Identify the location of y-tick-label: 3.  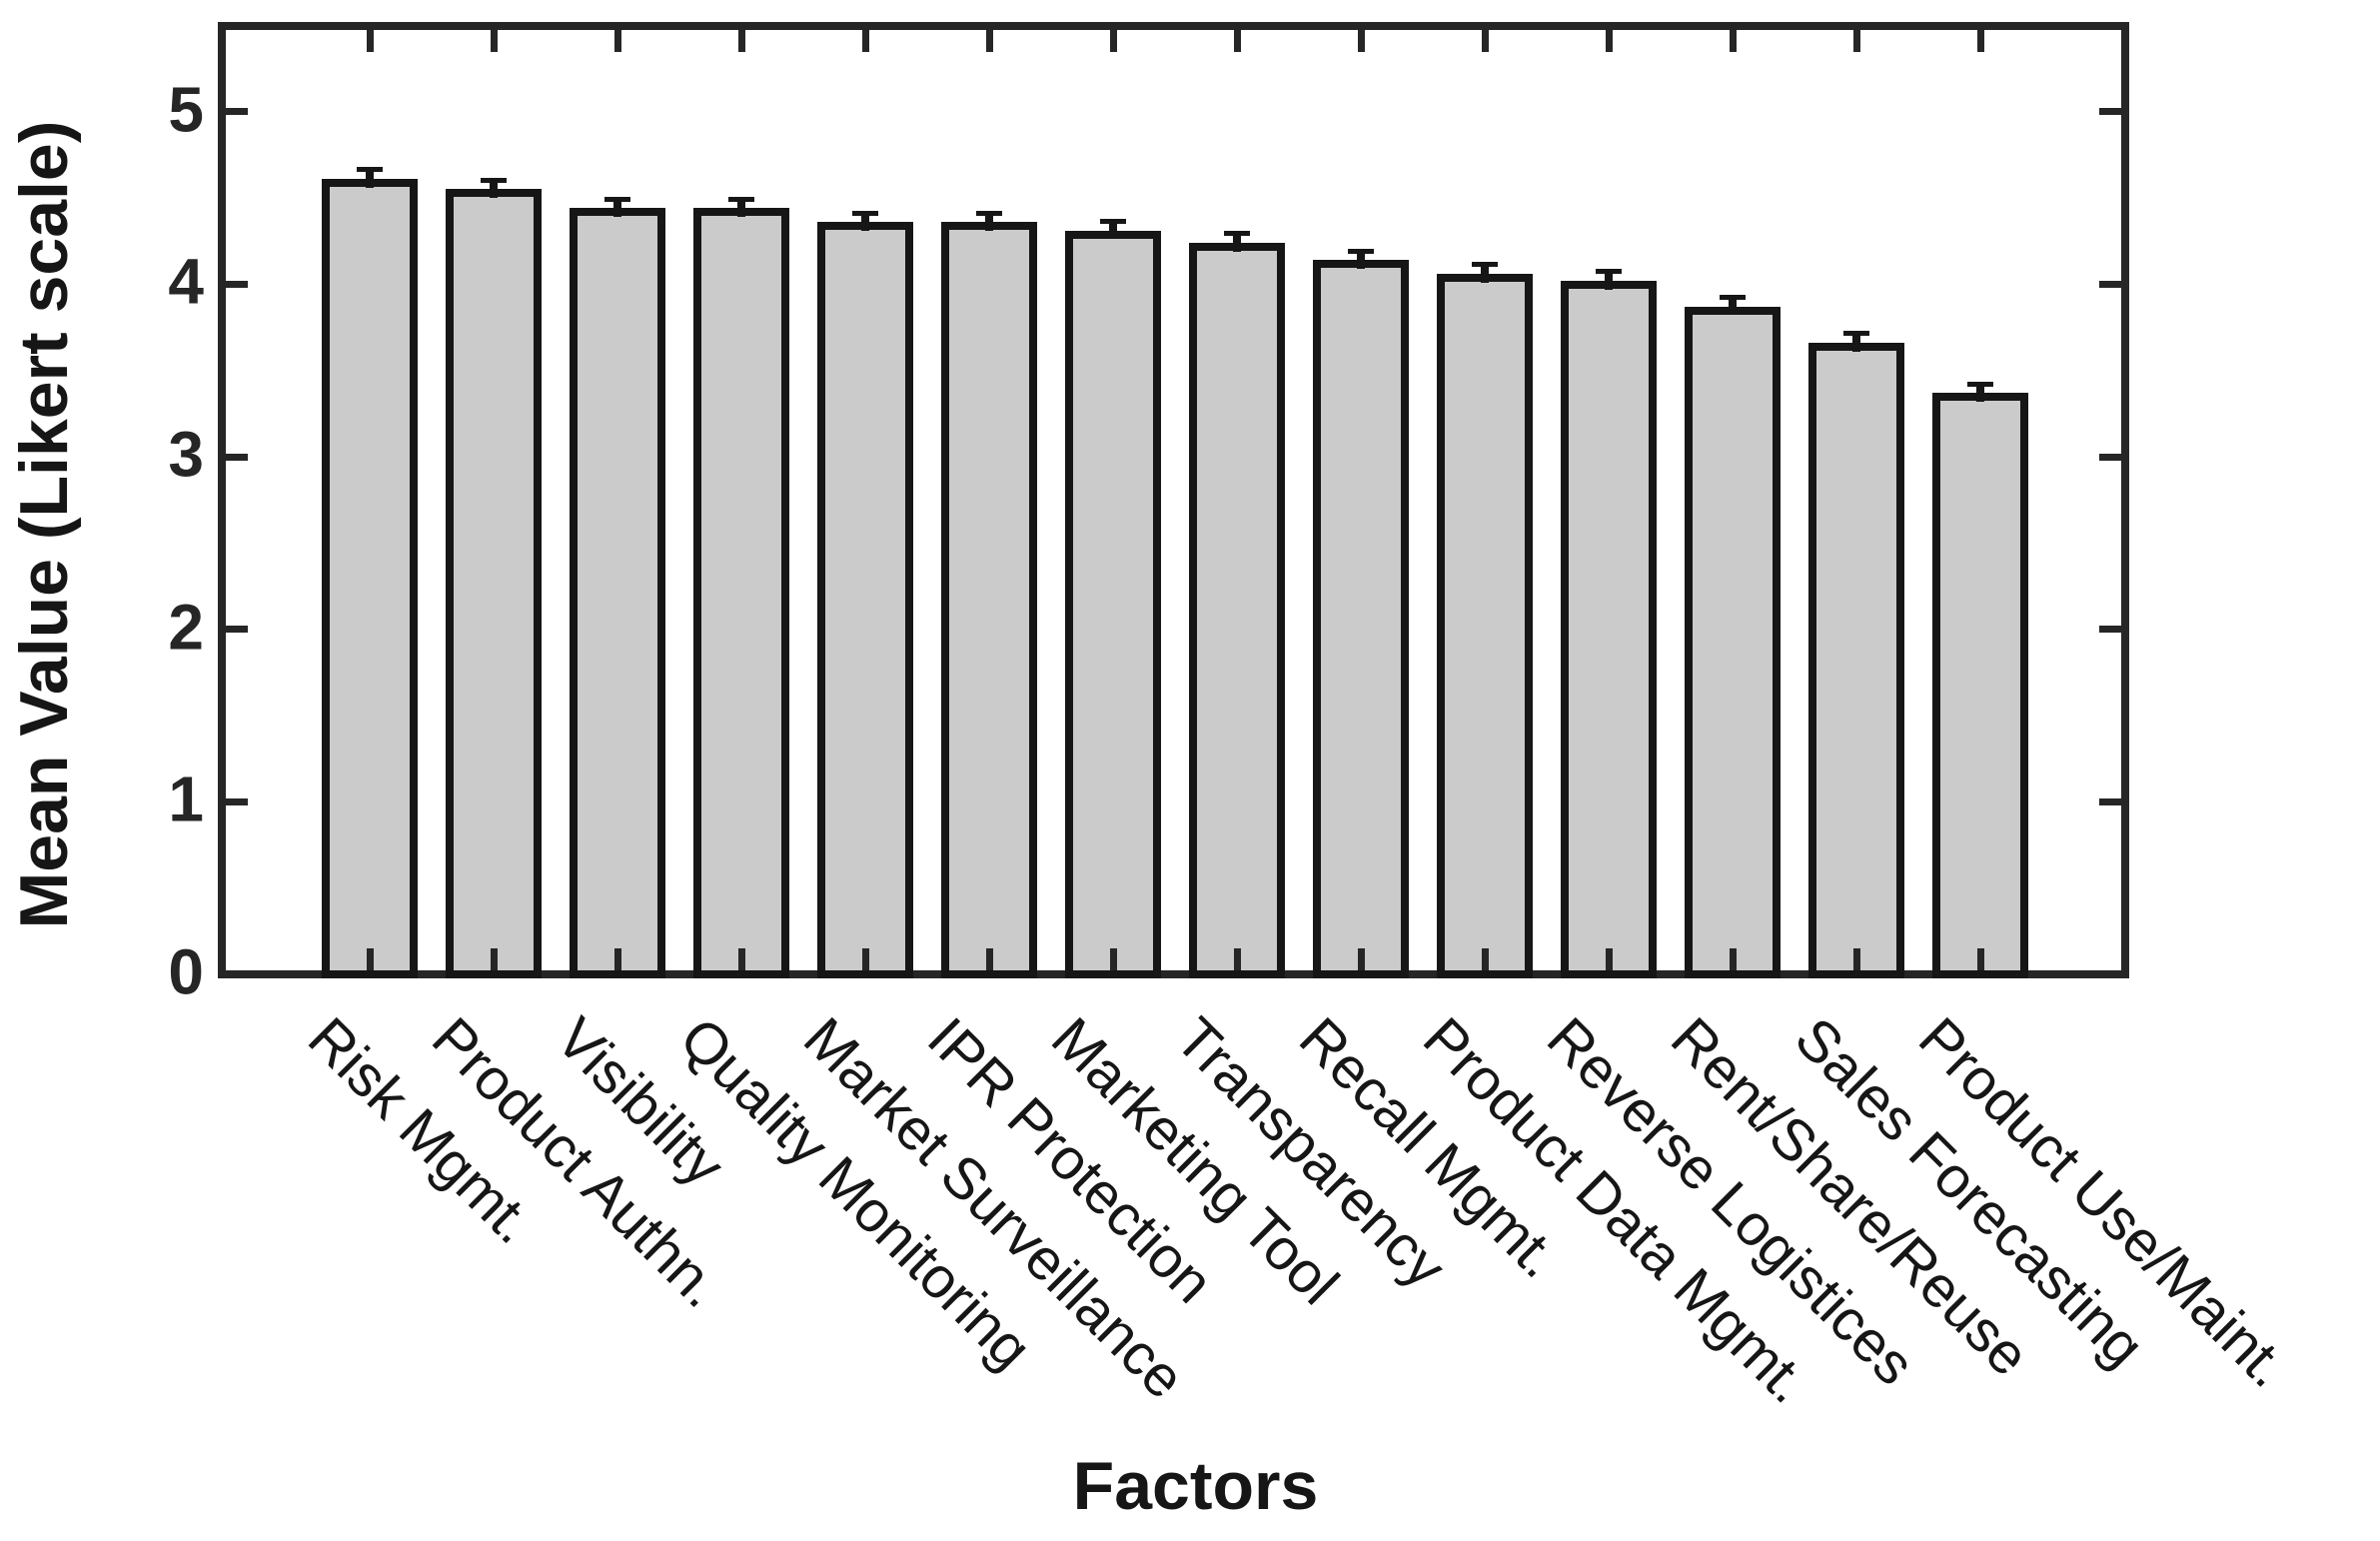
(186, 454).